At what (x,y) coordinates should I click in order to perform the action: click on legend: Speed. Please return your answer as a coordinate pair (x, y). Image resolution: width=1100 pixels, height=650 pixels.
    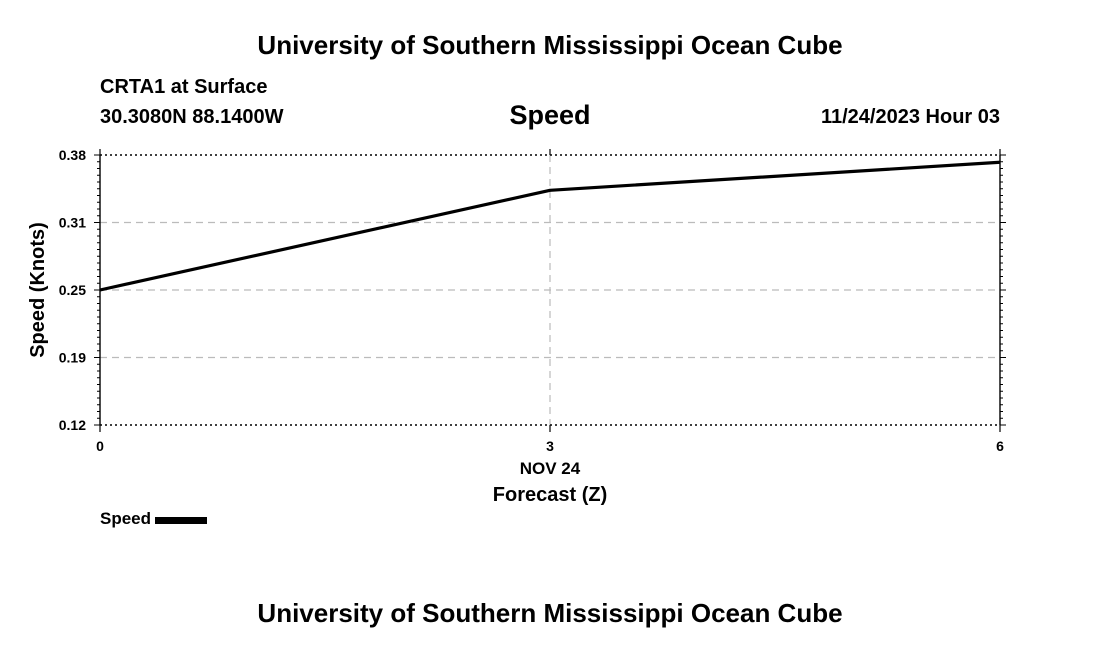
    Looking at the image, I should click on (154, 519).